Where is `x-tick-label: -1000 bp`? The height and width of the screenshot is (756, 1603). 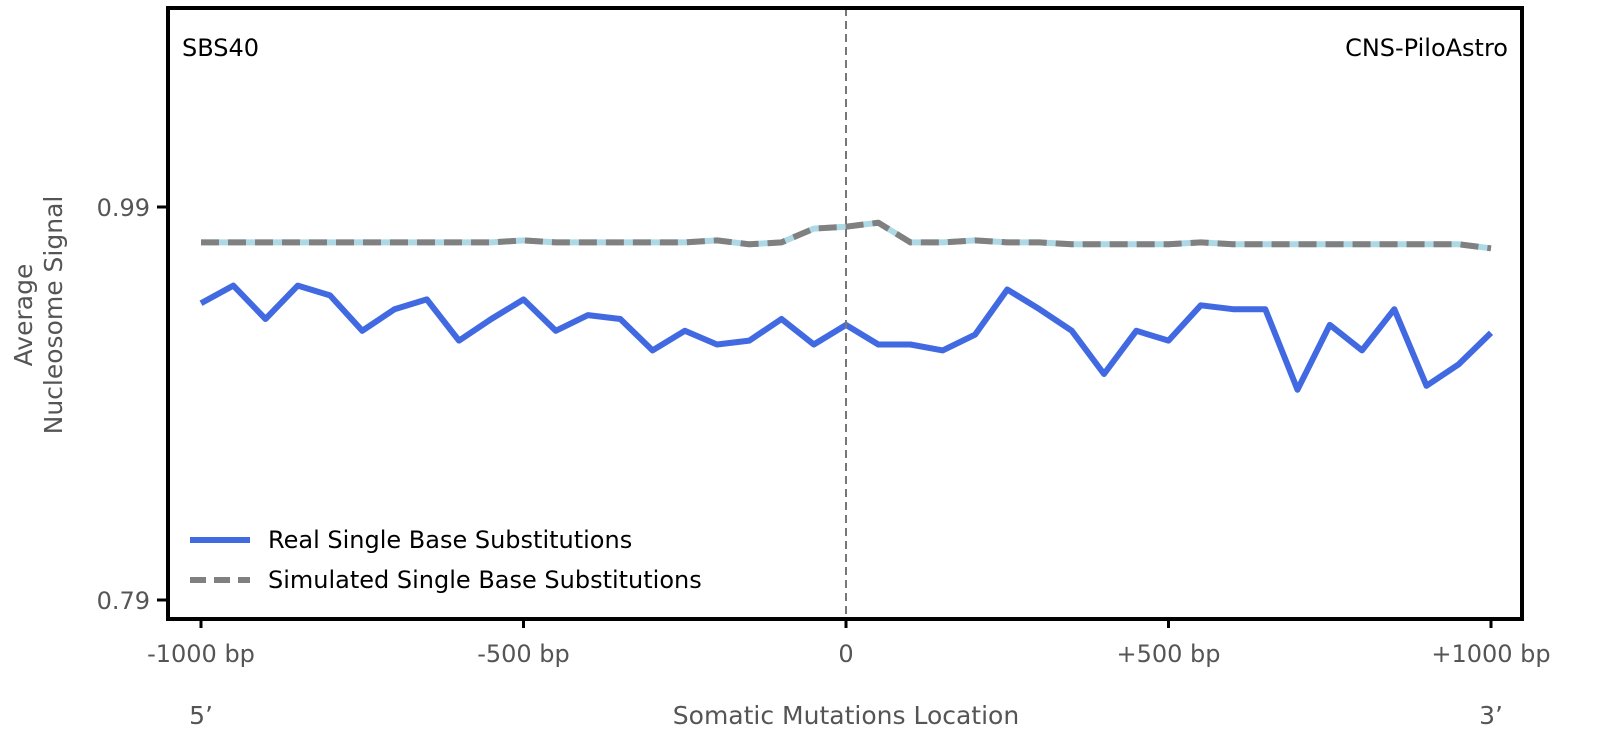
x-tick-label: -1000 bp is located at coordinates (201, 654).